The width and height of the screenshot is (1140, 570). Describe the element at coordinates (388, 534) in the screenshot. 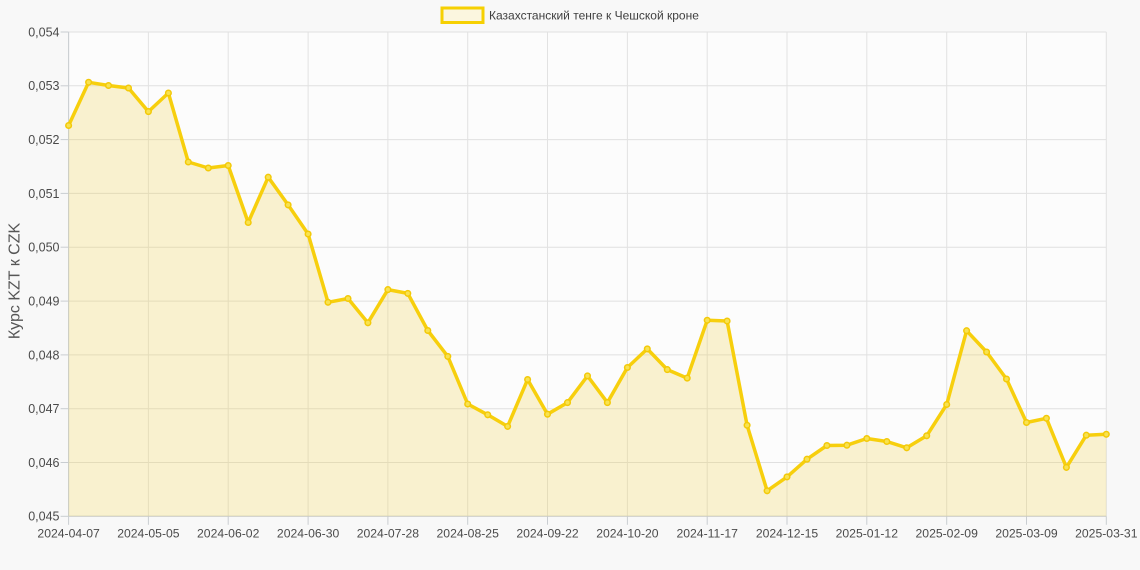

I see `svg-text: 2024-07-28` at that location.